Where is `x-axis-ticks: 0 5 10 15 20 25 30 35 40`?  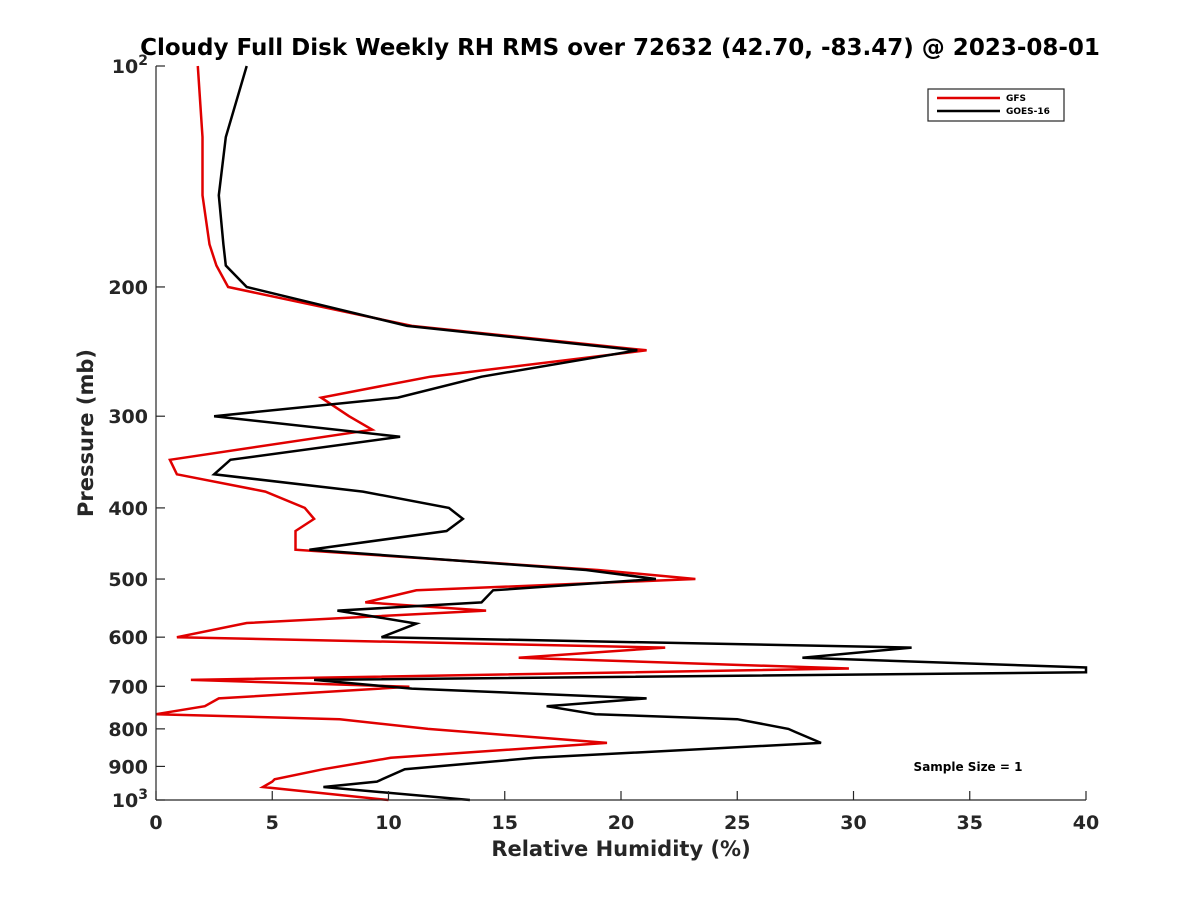 x-axis-ticks: 0 5 10 15 20 25 30 35 40 is located at coordinates (624, 812).